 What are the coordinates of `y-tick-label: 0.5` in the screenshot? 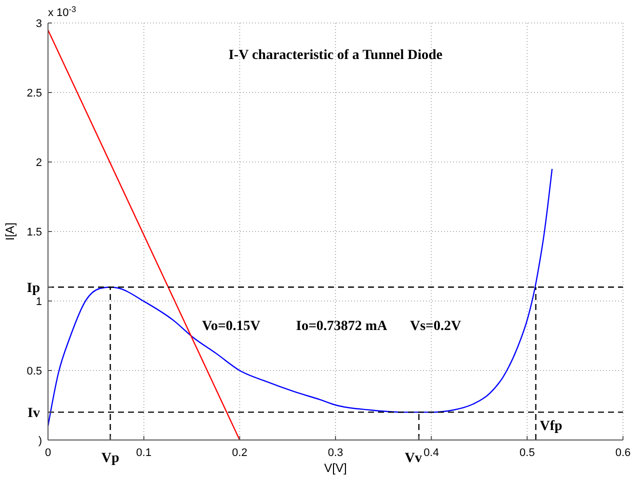 It's located at (34, 371).